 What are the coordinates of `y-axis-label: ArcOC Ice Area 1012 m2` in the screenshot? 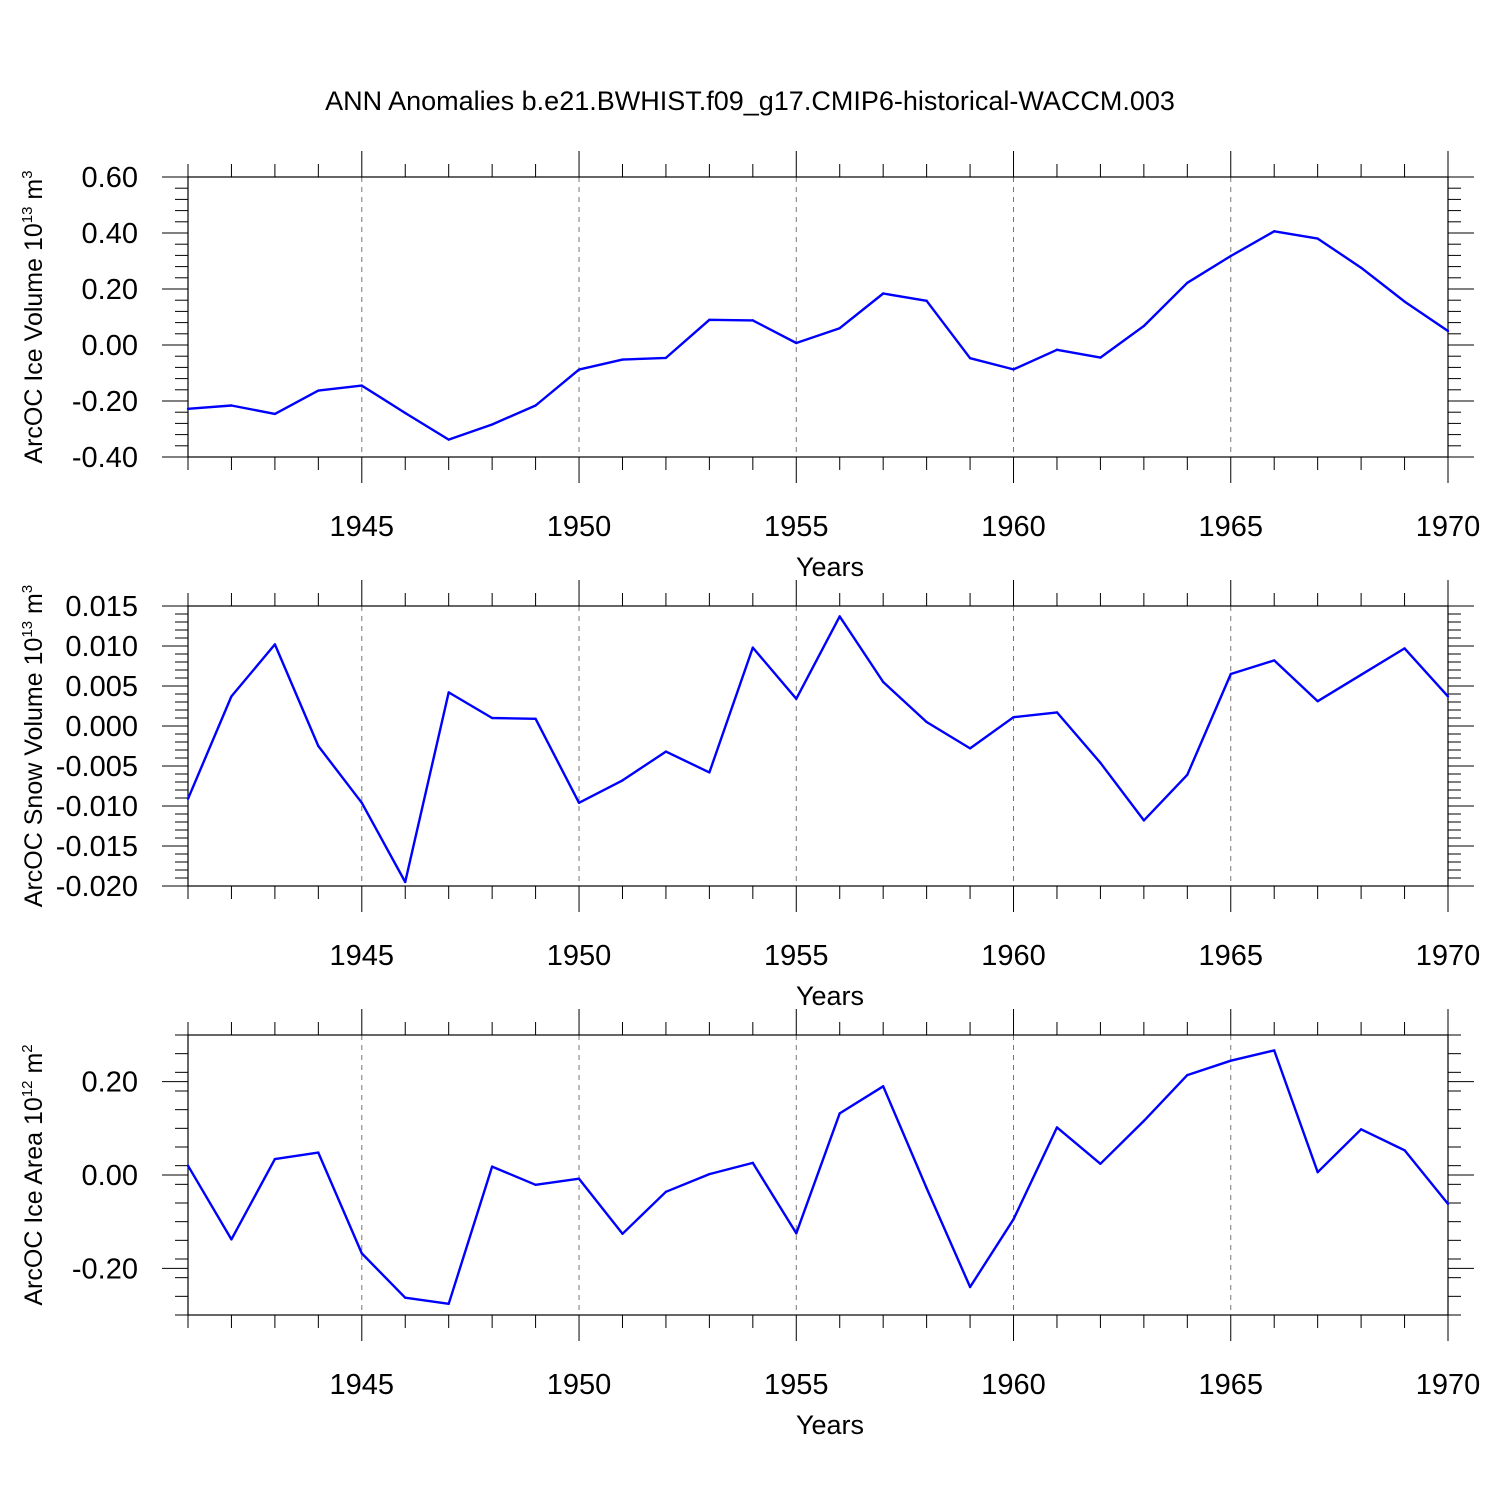 It's located at (33, 1174).